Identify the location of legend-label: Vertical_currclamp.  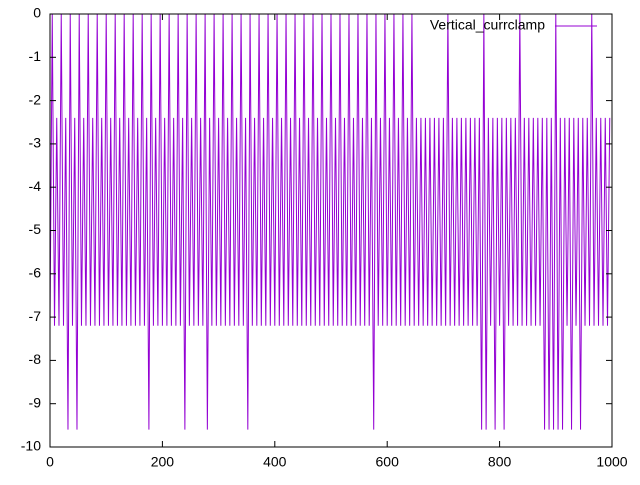
(487, 25).